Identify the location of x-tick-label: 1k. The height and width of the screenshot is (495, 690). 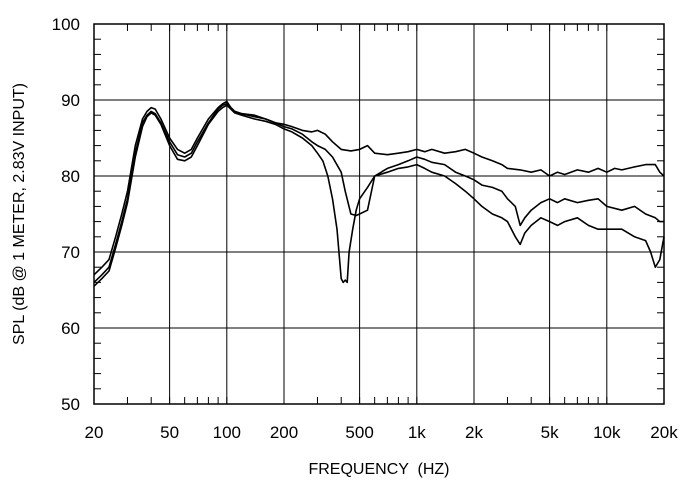
(417, 432).